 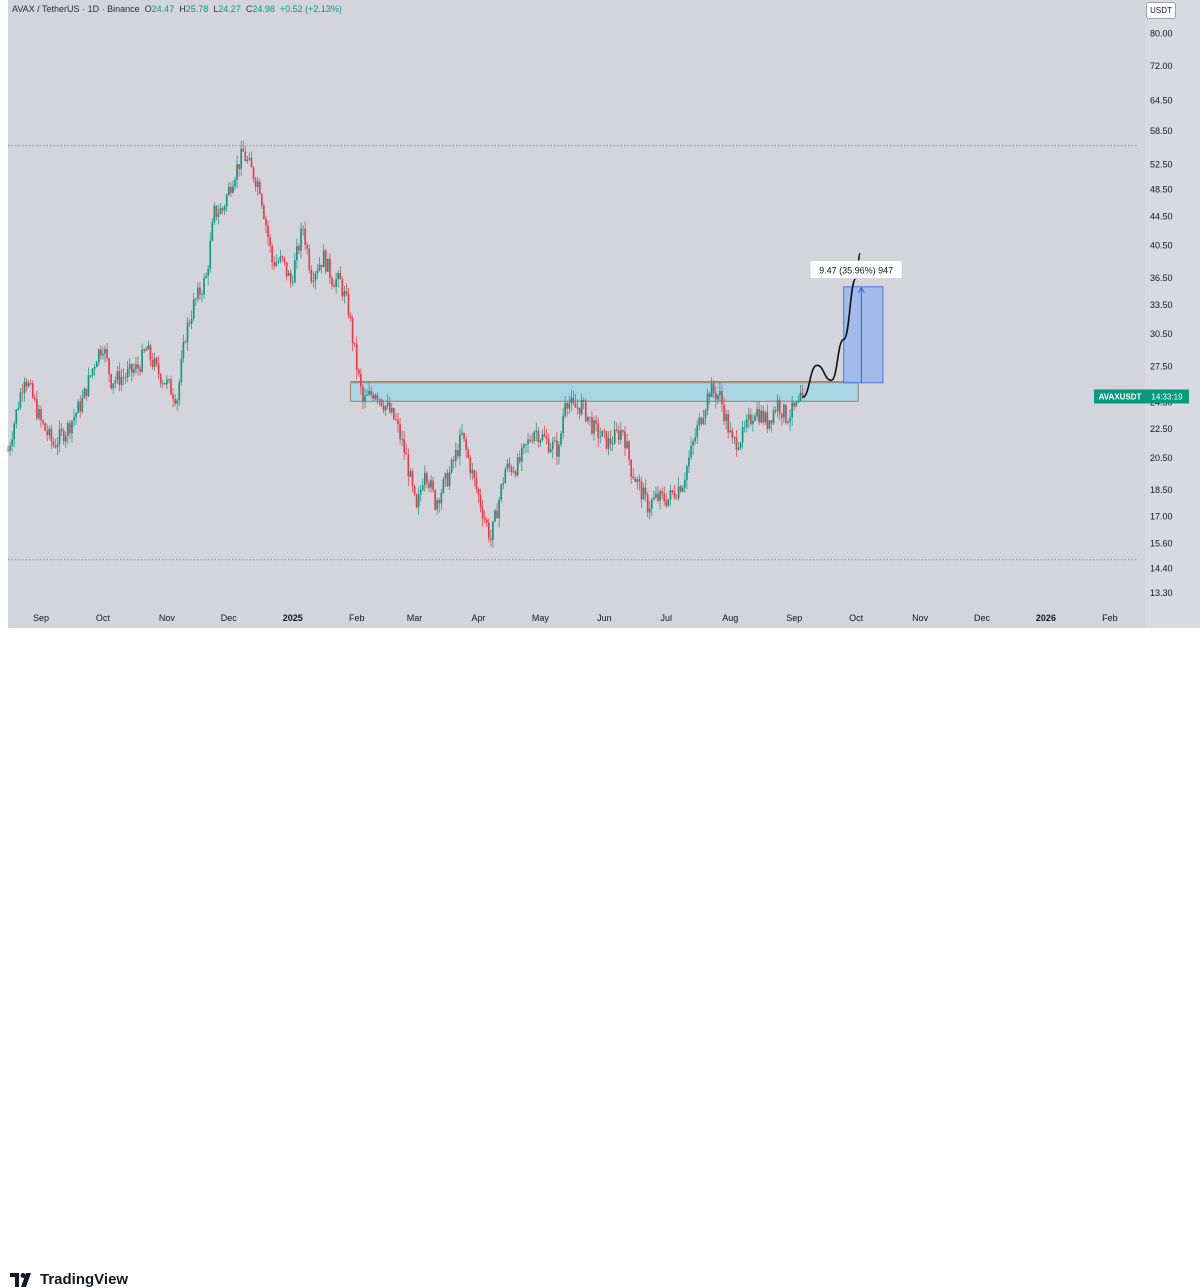 I want to click on y-tick-label: 15.60, so click(x=1161, y=543).